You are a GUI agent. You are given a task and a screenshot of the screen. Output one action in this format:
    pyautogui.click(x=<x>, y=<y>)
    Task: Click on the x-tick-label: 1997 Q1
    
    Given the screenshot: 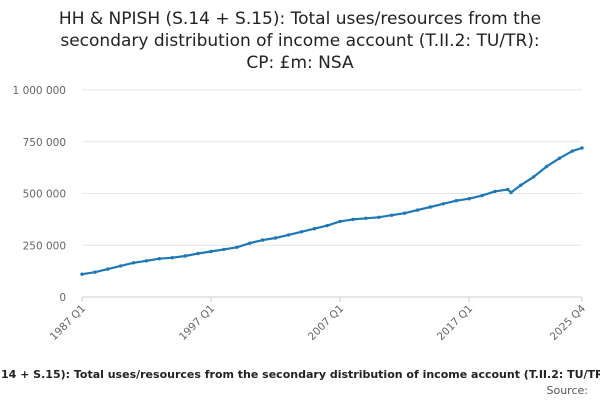 What is the action you would take?
    pyautogui.click(x=197, y=323)
    